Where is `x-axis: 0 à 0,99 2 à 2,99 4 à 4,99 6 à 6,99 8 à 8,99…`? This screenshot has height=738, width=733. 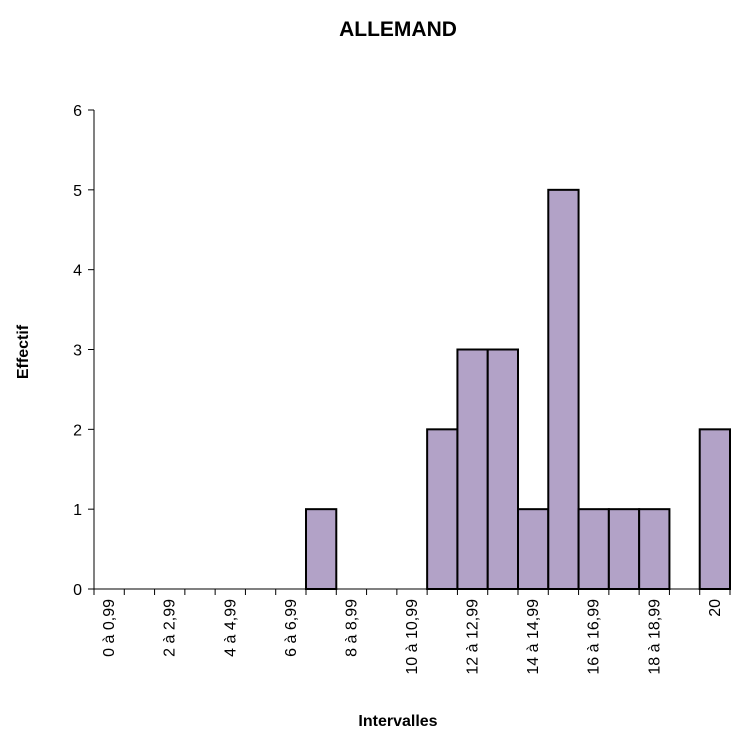
x-axis: 0 à 0,99 2 à 2,99 4 à 4,99 6 à 6,99 8 à 8,99… is located at coordinates (412, 631).